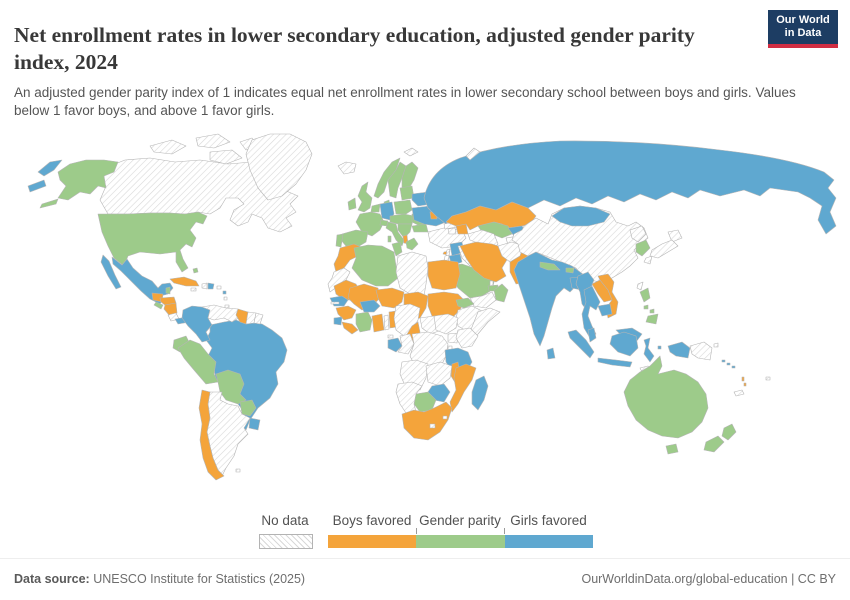  I want to click on legend-no-data-swatch, so click(286, 541).